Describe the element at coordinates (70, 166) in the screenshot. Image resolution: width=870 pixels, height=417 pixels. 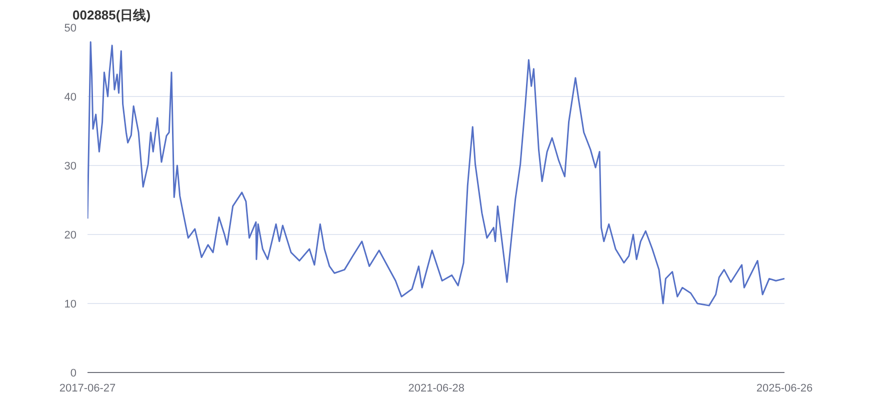
I see `y-tick-label: 30` at that location.